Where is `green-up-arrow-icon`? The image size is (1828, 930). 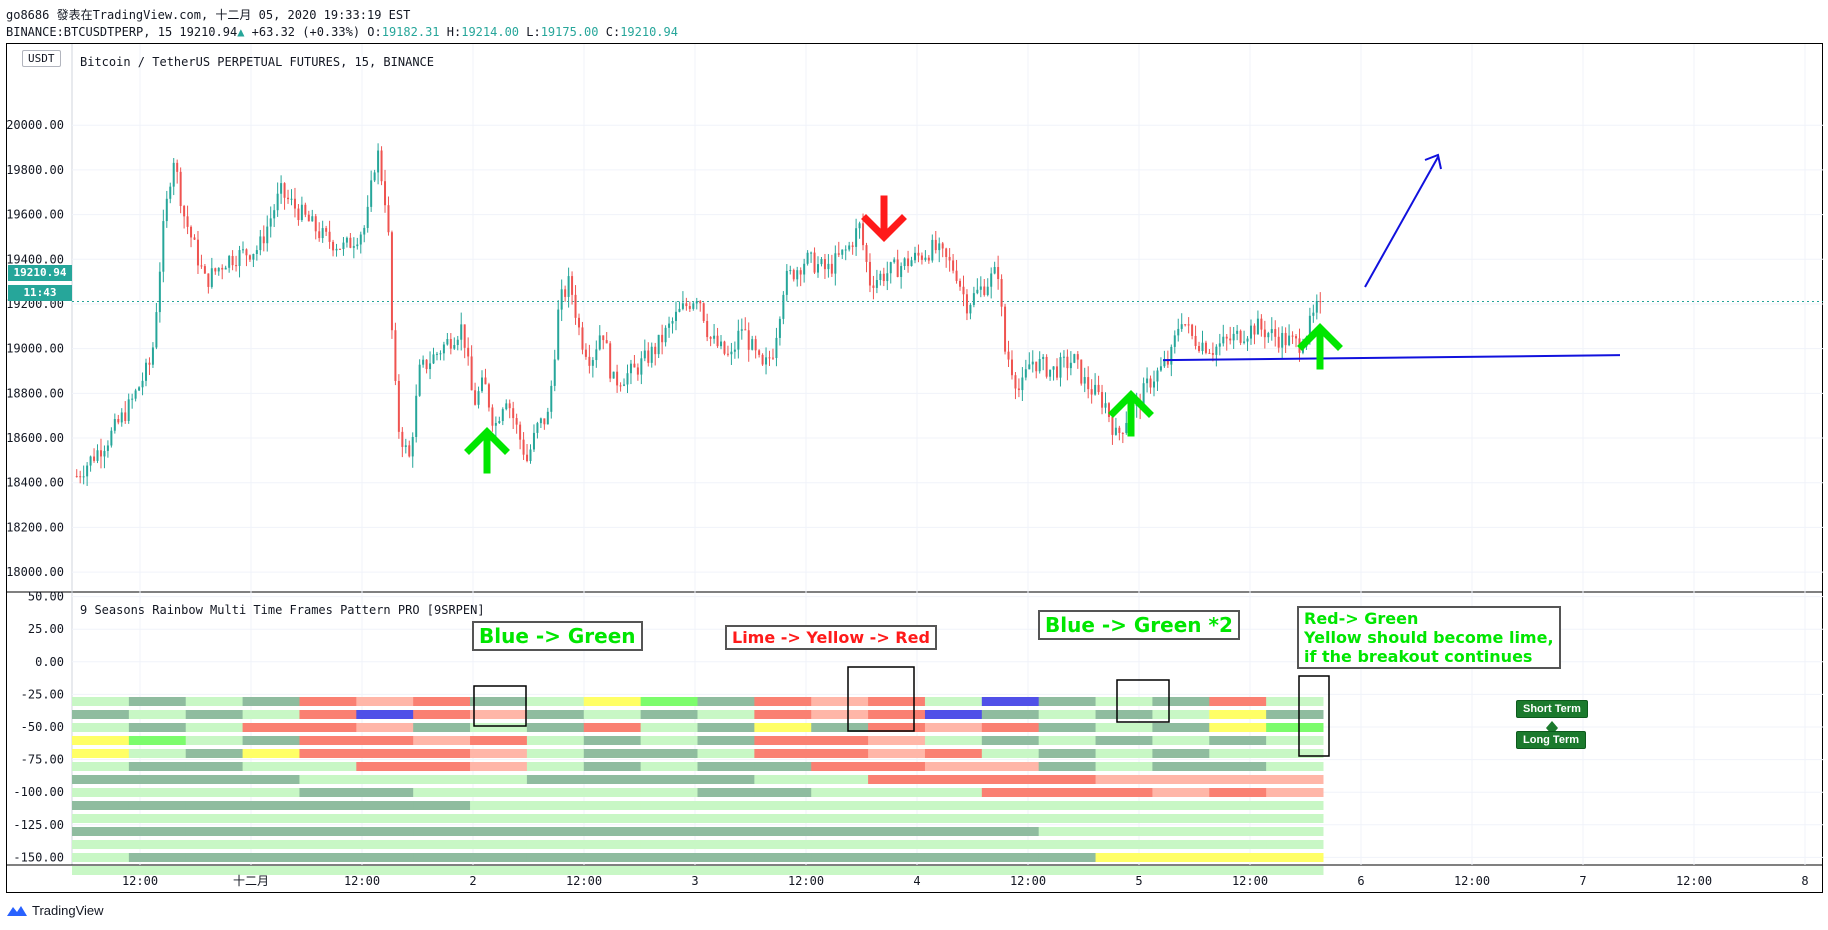
green-up-arrow-icon is located at coordinates (1320, 346).